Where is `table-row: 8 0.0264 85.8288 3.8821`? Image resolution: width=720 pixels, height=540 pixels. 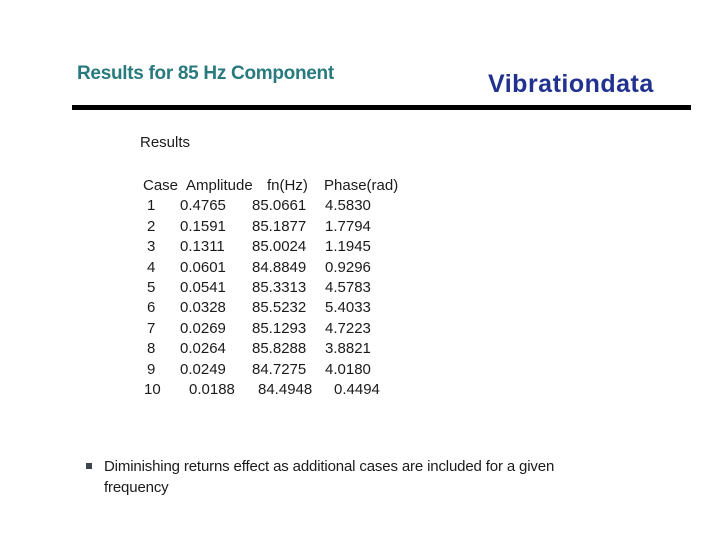
table-row: 8 0.0264 85.8288 3.8821 is located at coordinates (290, 349).